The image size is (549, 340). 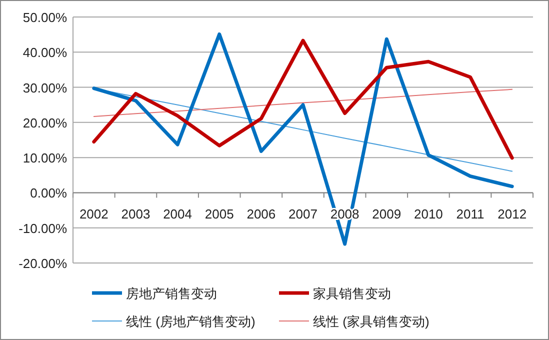 What do you see at coordinates (191, 321) in the screenshot?
I see `legend-label: 线性 (房地产销售变动)` at bounding box center [191, 321].